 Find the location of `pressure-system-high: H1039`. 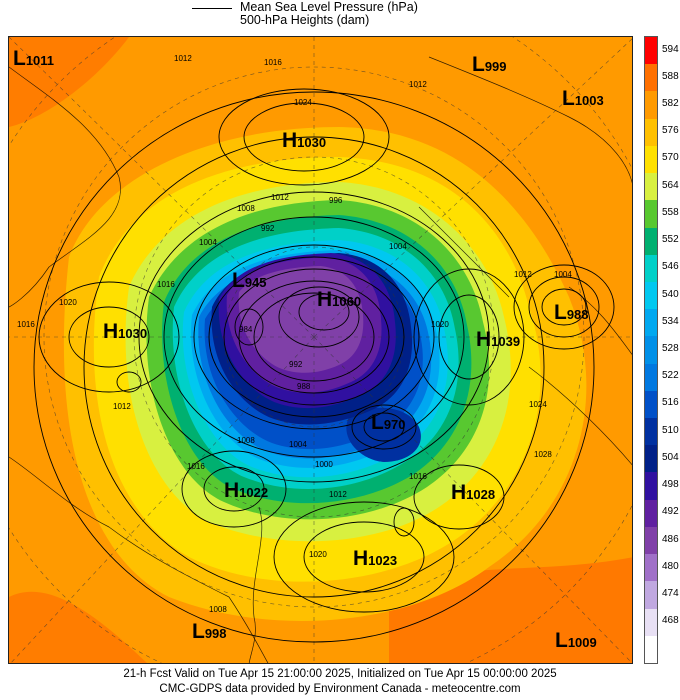

pressure-system-high: H1039 is located at coordinates (498, 339).